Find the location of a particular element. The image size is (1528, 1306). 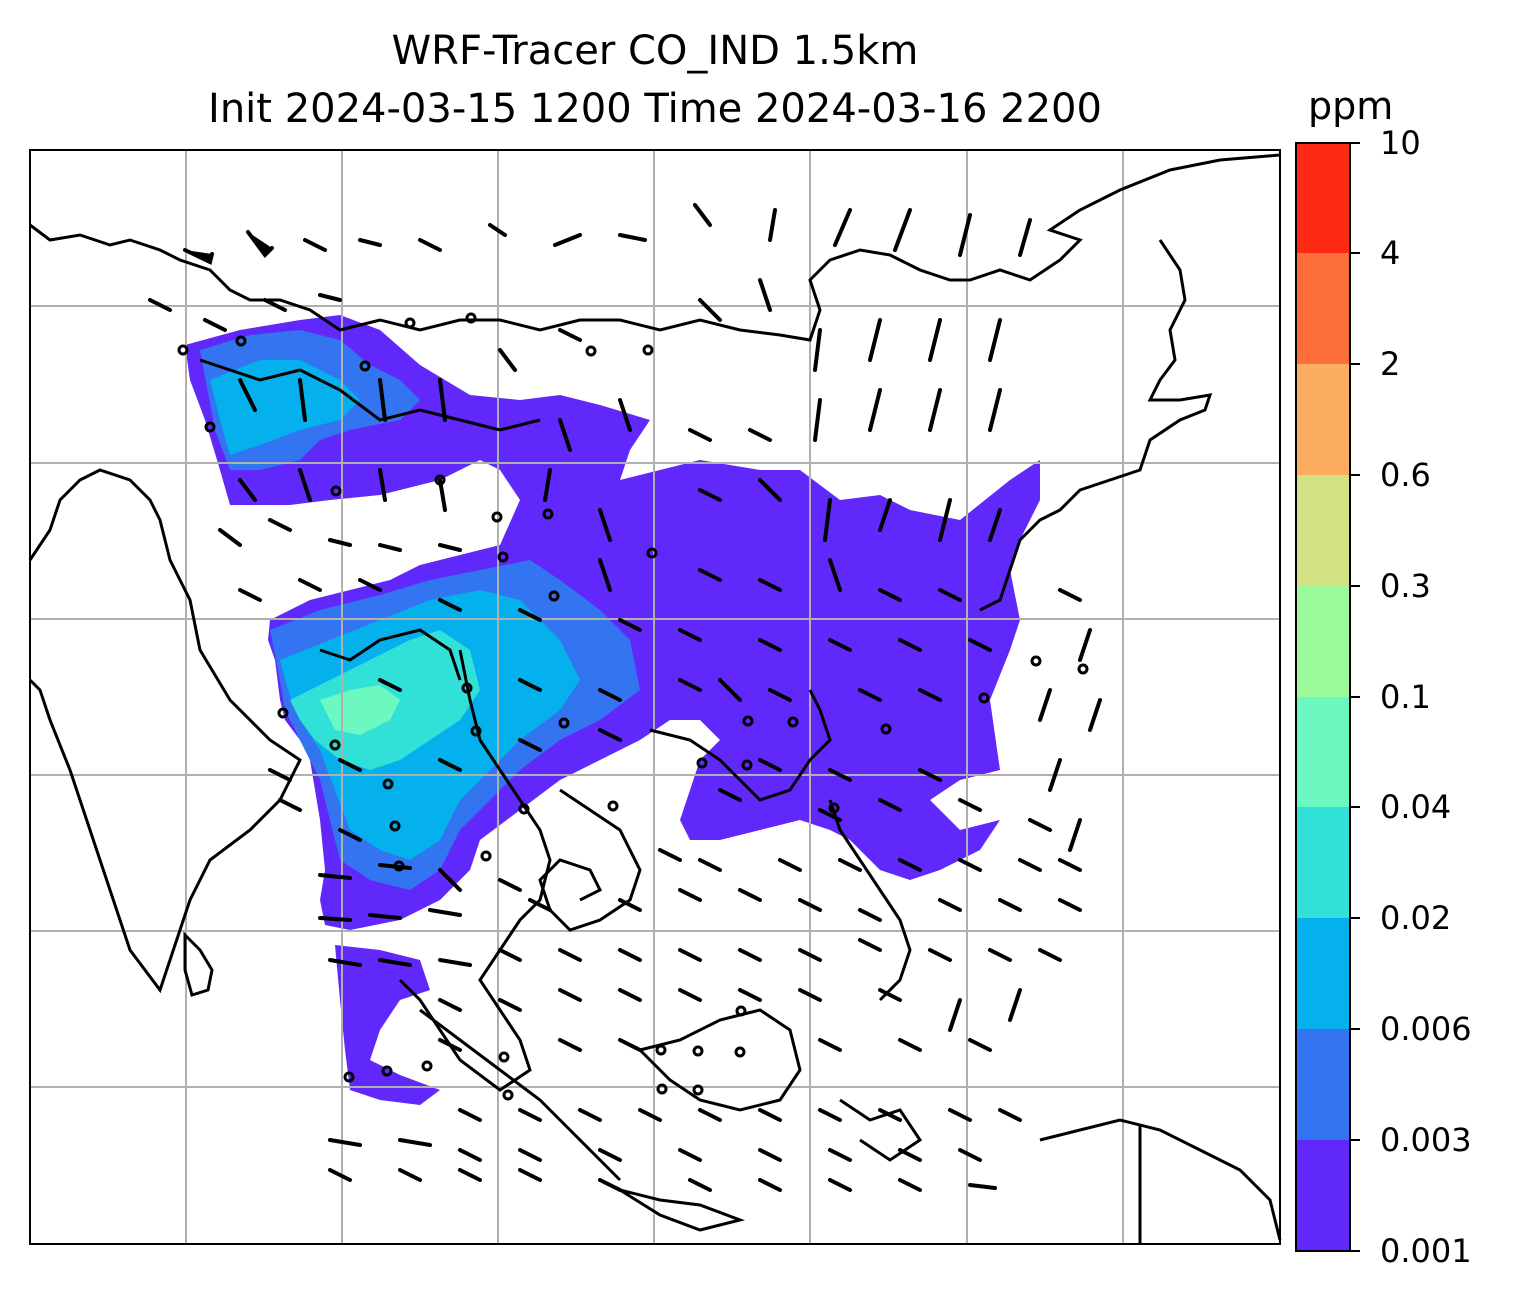

colorbar-tick-label: 10 is located at coordinates (1400, 143).